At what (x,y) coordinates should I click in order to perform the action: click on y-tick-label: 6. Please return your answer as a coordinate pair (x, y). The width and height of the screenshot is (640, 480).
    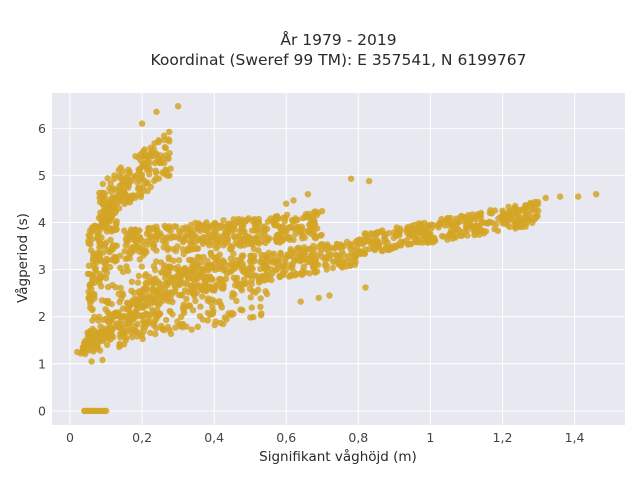
    Looking at the image, I should click on (42, 128).